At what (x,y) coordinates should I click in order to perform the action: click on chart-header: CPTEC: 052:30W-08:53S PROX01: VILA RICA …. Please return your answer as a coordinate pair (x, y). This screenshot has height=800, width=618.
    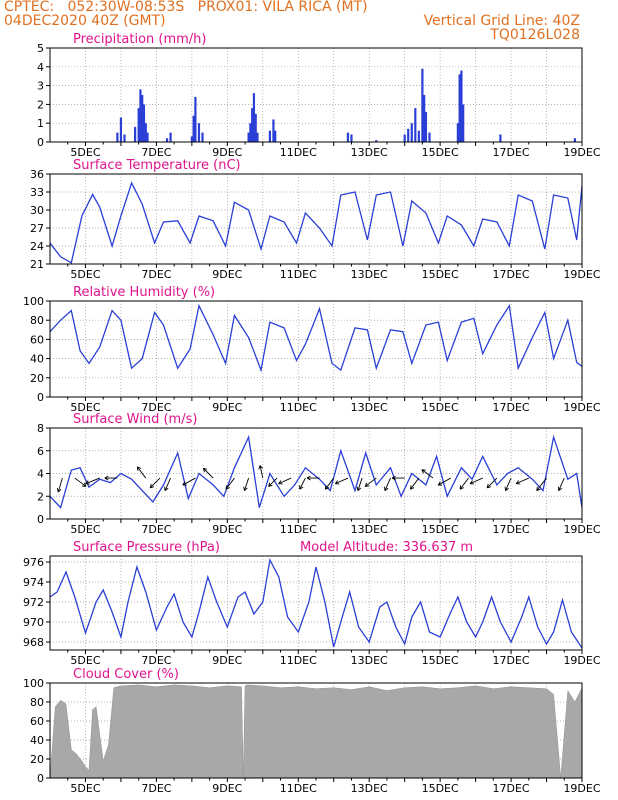
    Looking at the image, I should click on (309, 23).